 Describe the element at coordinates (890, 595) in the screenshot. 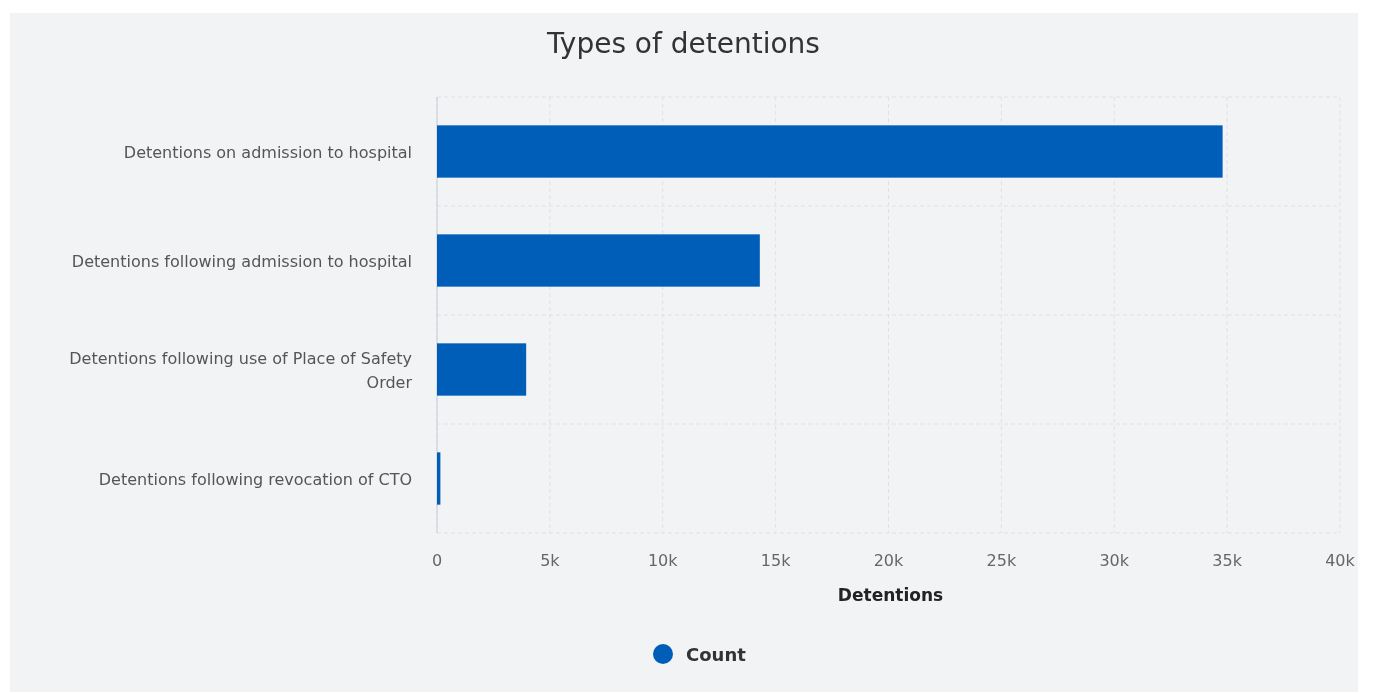

I see `x-axis-title: Detentions` at that location.